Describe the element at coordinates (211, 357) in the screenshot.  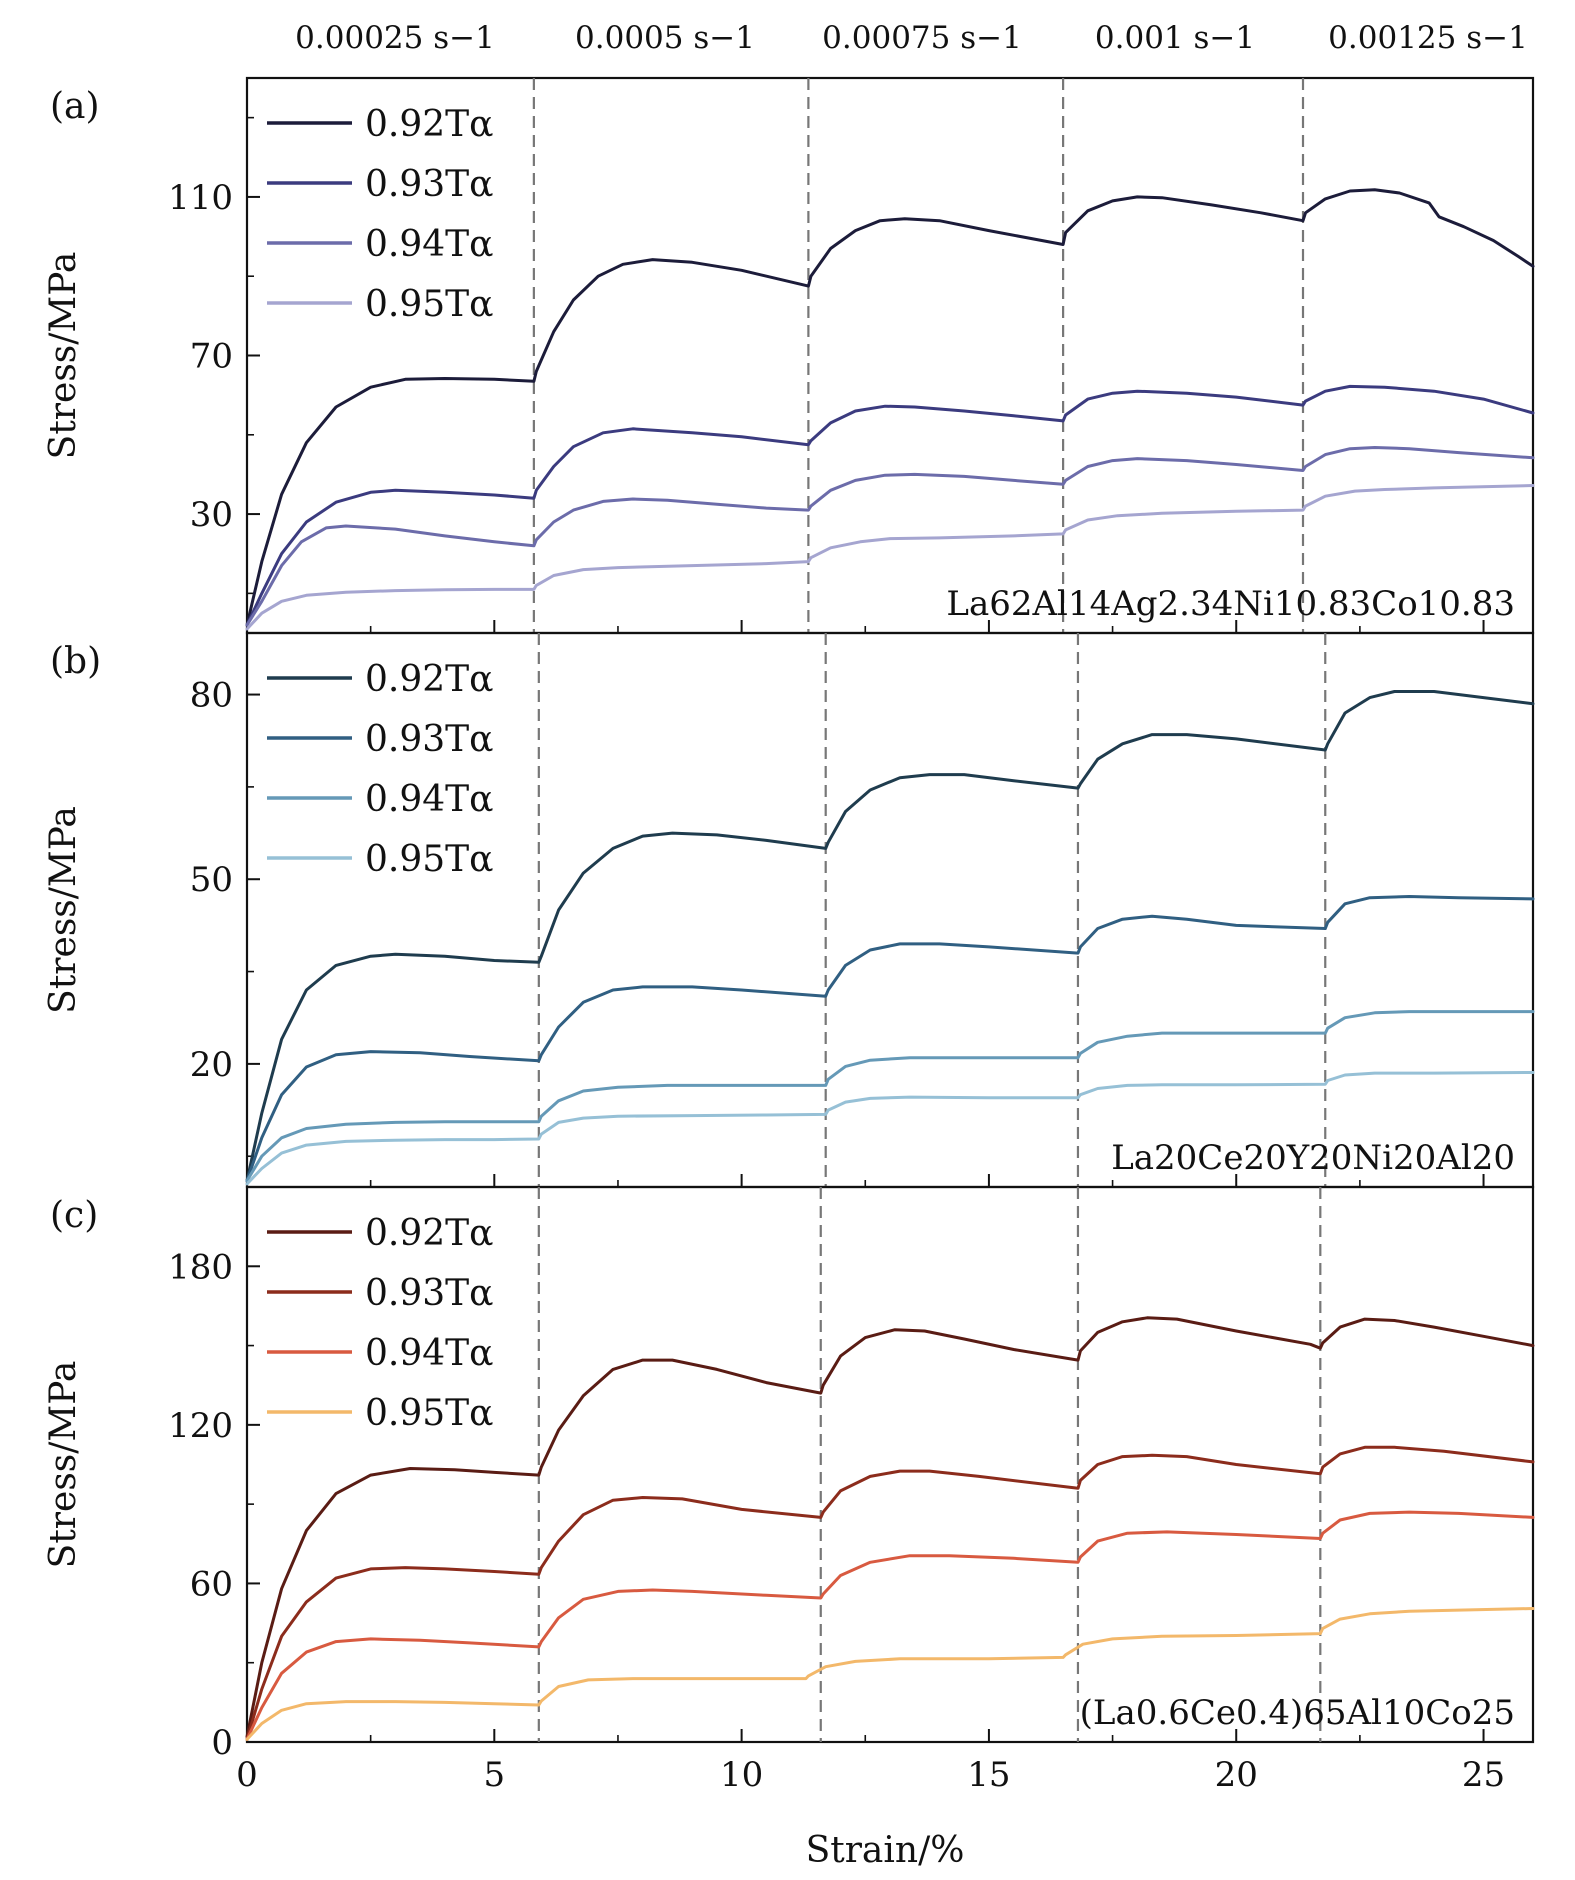
I see `y-tick-label: 70` at that location.